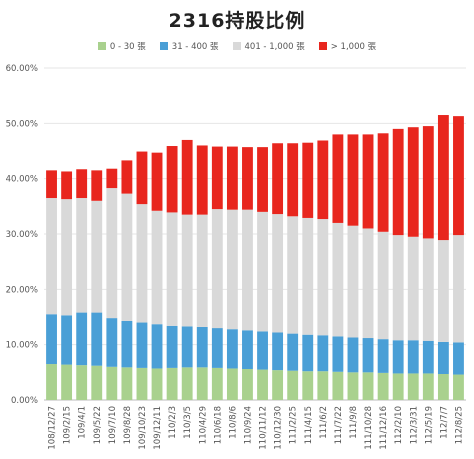 This screenshot has height=459, width=474. Describe the element at coordinates (264, 428) in the screenshot. I see `x-tick-label-14: 110/11/12` at that location.